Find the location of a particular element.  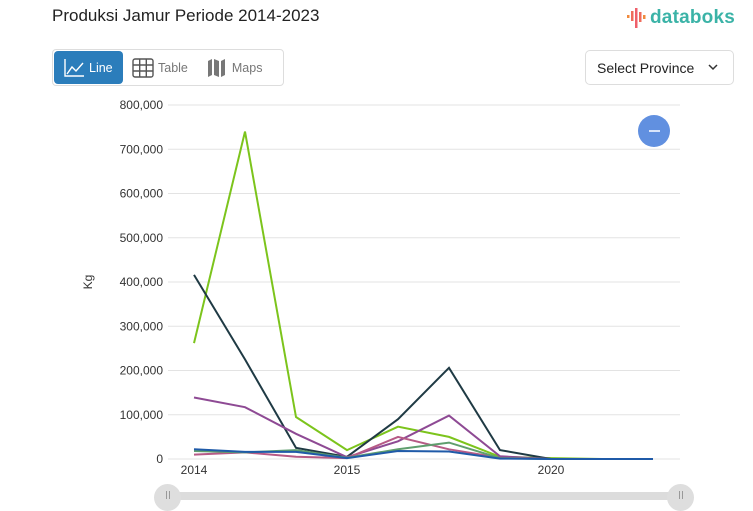

minus-icon is located at coordinates (654, 131).